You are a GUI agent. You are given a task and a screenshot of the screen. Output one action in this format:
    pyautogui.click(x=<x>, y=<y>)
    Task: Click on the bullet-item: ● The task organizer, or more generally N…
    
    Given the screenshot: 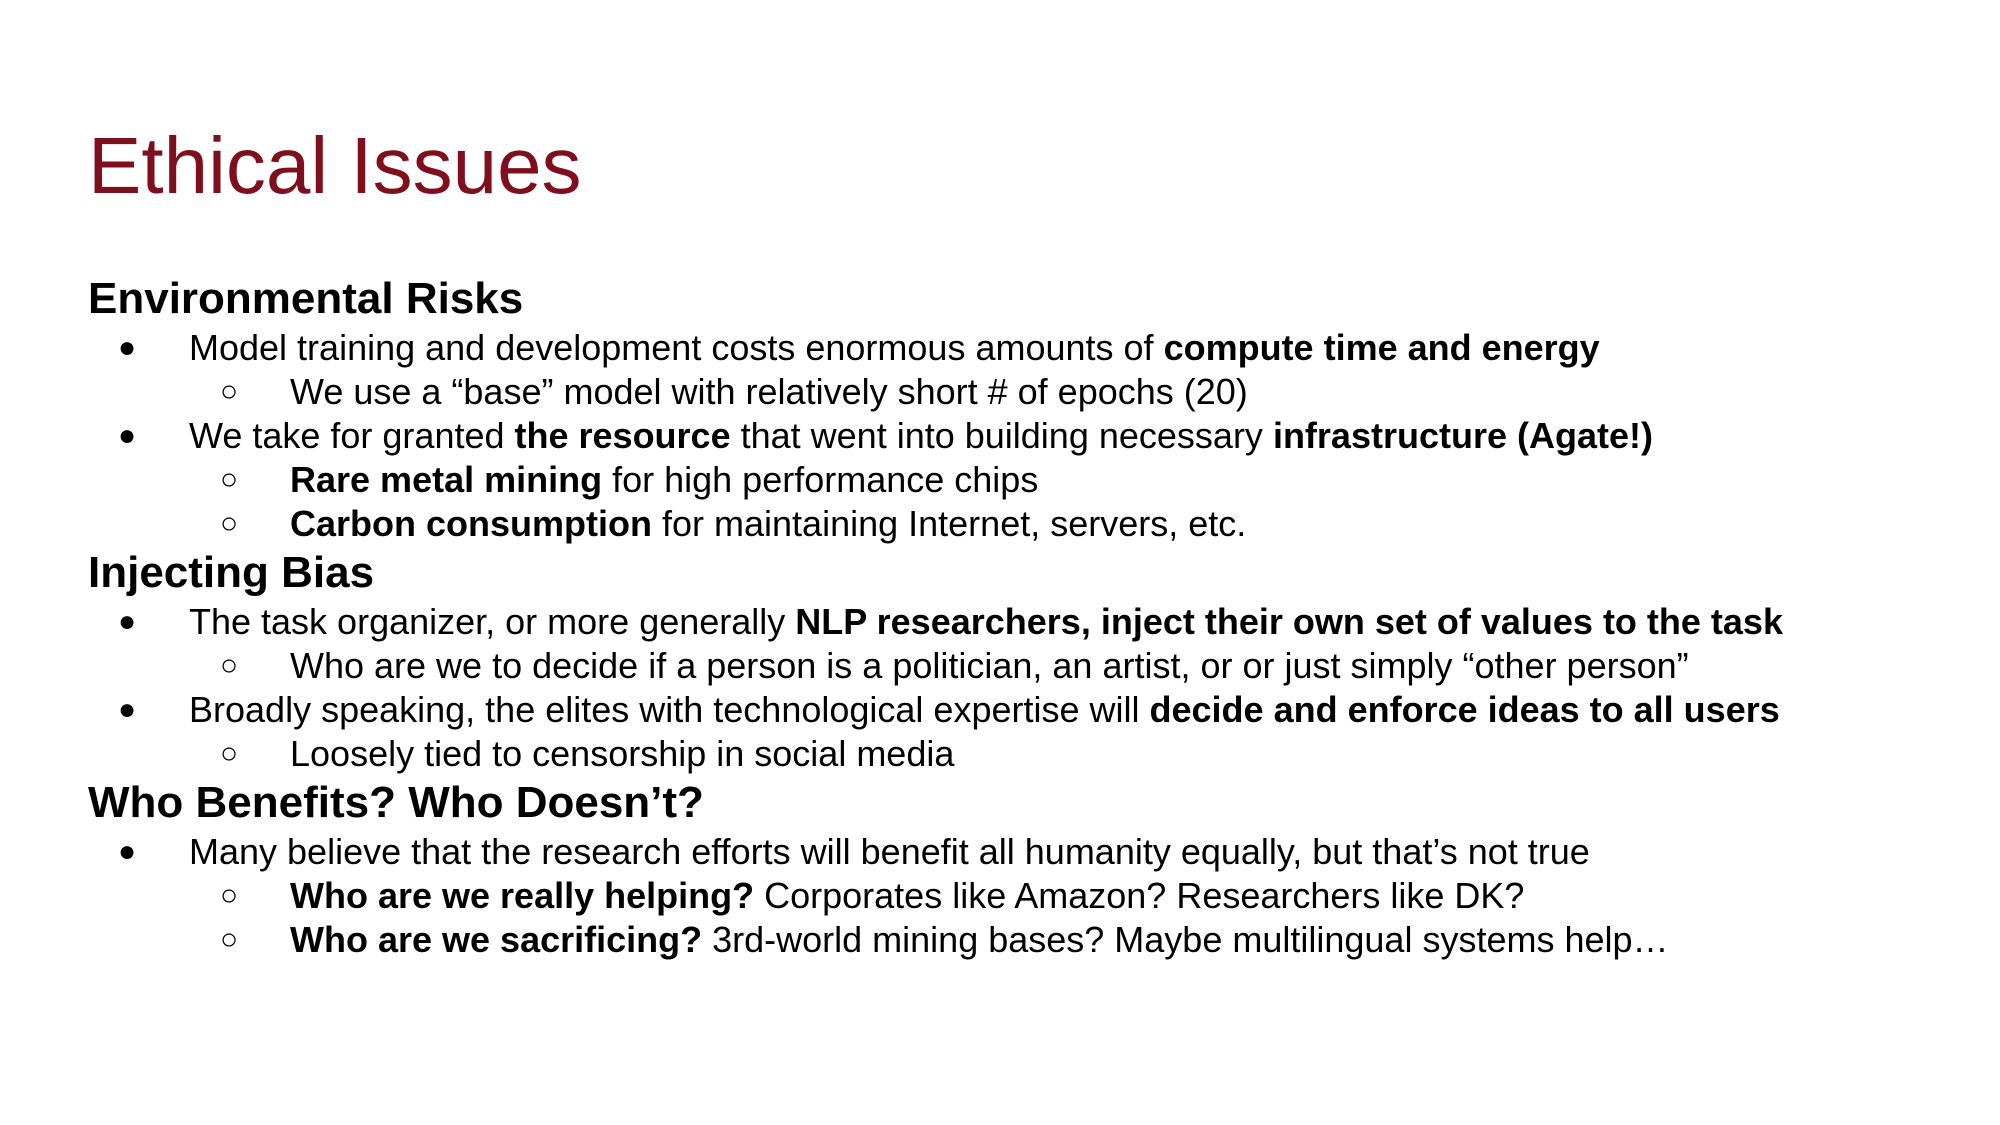 What is the action you would take?
    pyautogui.click(x=1028, y=622)
    